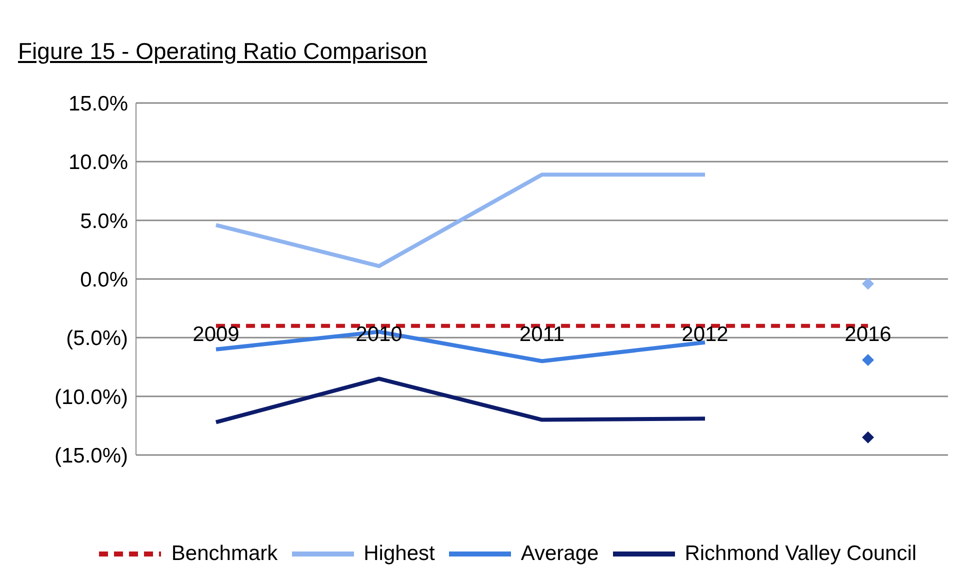 The width and height of the screenshot is (959, 576). Describe the element at coordinates (91, 456) in the screenshot. I see `y-tick-label: (15.0%)` at that location.